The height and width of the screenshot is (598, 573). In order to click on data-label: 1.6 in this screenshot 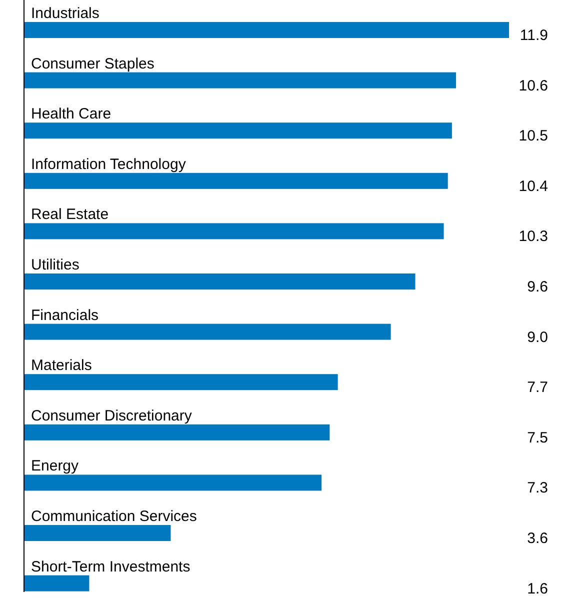, I will do `click(537, 589)`.